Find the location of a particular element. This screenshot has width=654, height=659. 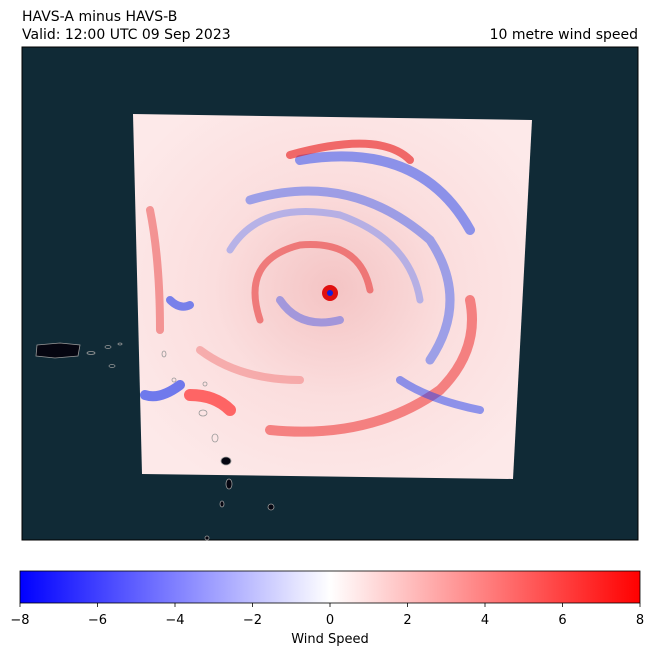

colorbar-ticks: −8 −6 −4 −2 0 2 4 6 8 is located at coordinates (327, 615).